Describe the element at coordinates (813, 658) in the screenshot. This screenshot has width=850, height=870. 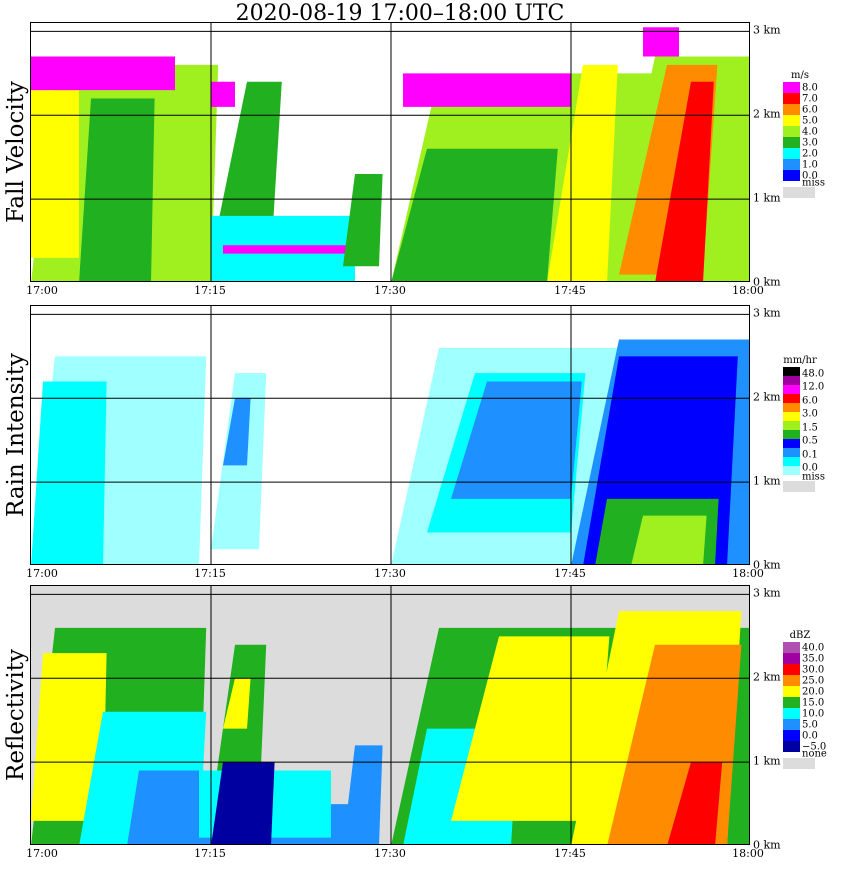
I see `legend-label: 35.0` at that location.